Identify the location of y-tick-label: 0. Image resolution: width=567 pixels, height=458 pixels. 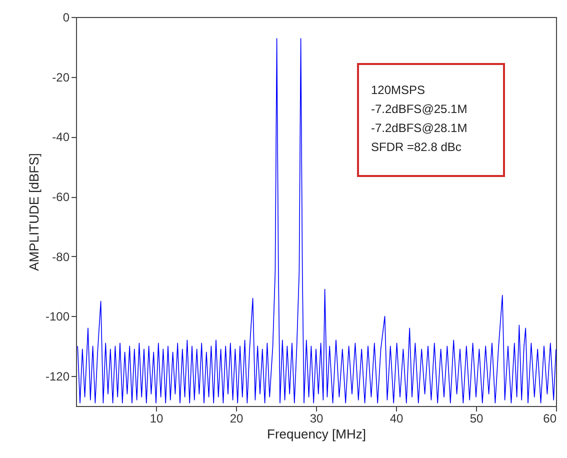
(66, 17).